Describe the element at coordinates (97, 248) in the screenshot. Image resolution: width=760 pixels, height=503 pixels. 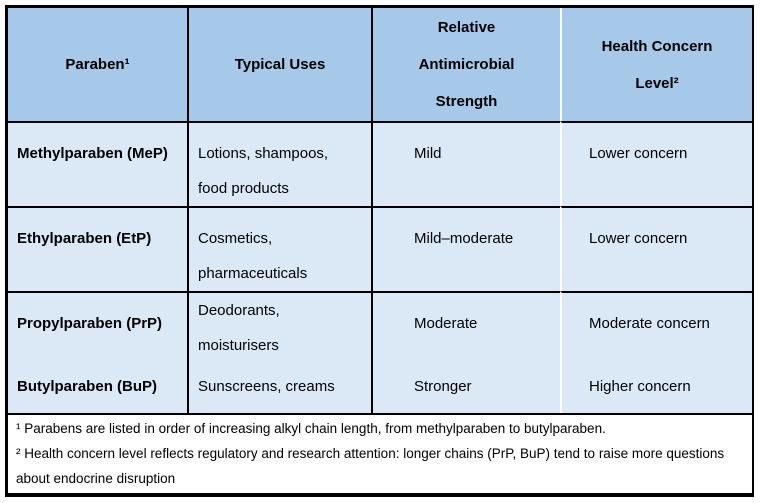
I see `paraben-name: Ethylparaben (EtP)` at that location.